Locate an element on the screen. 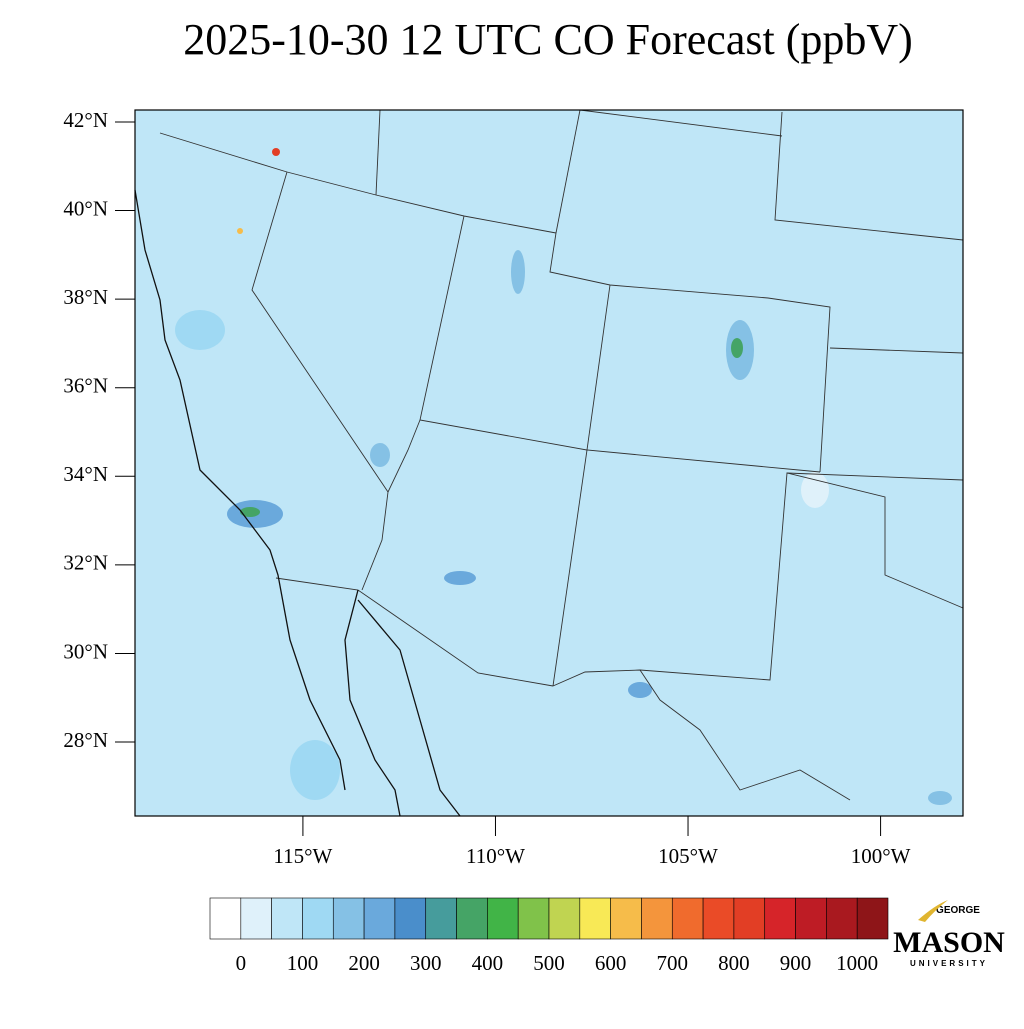 The height and width of the screenshot is (1029, 1024). lon-tick-label: 105°W is located at coordinates (688, 856).